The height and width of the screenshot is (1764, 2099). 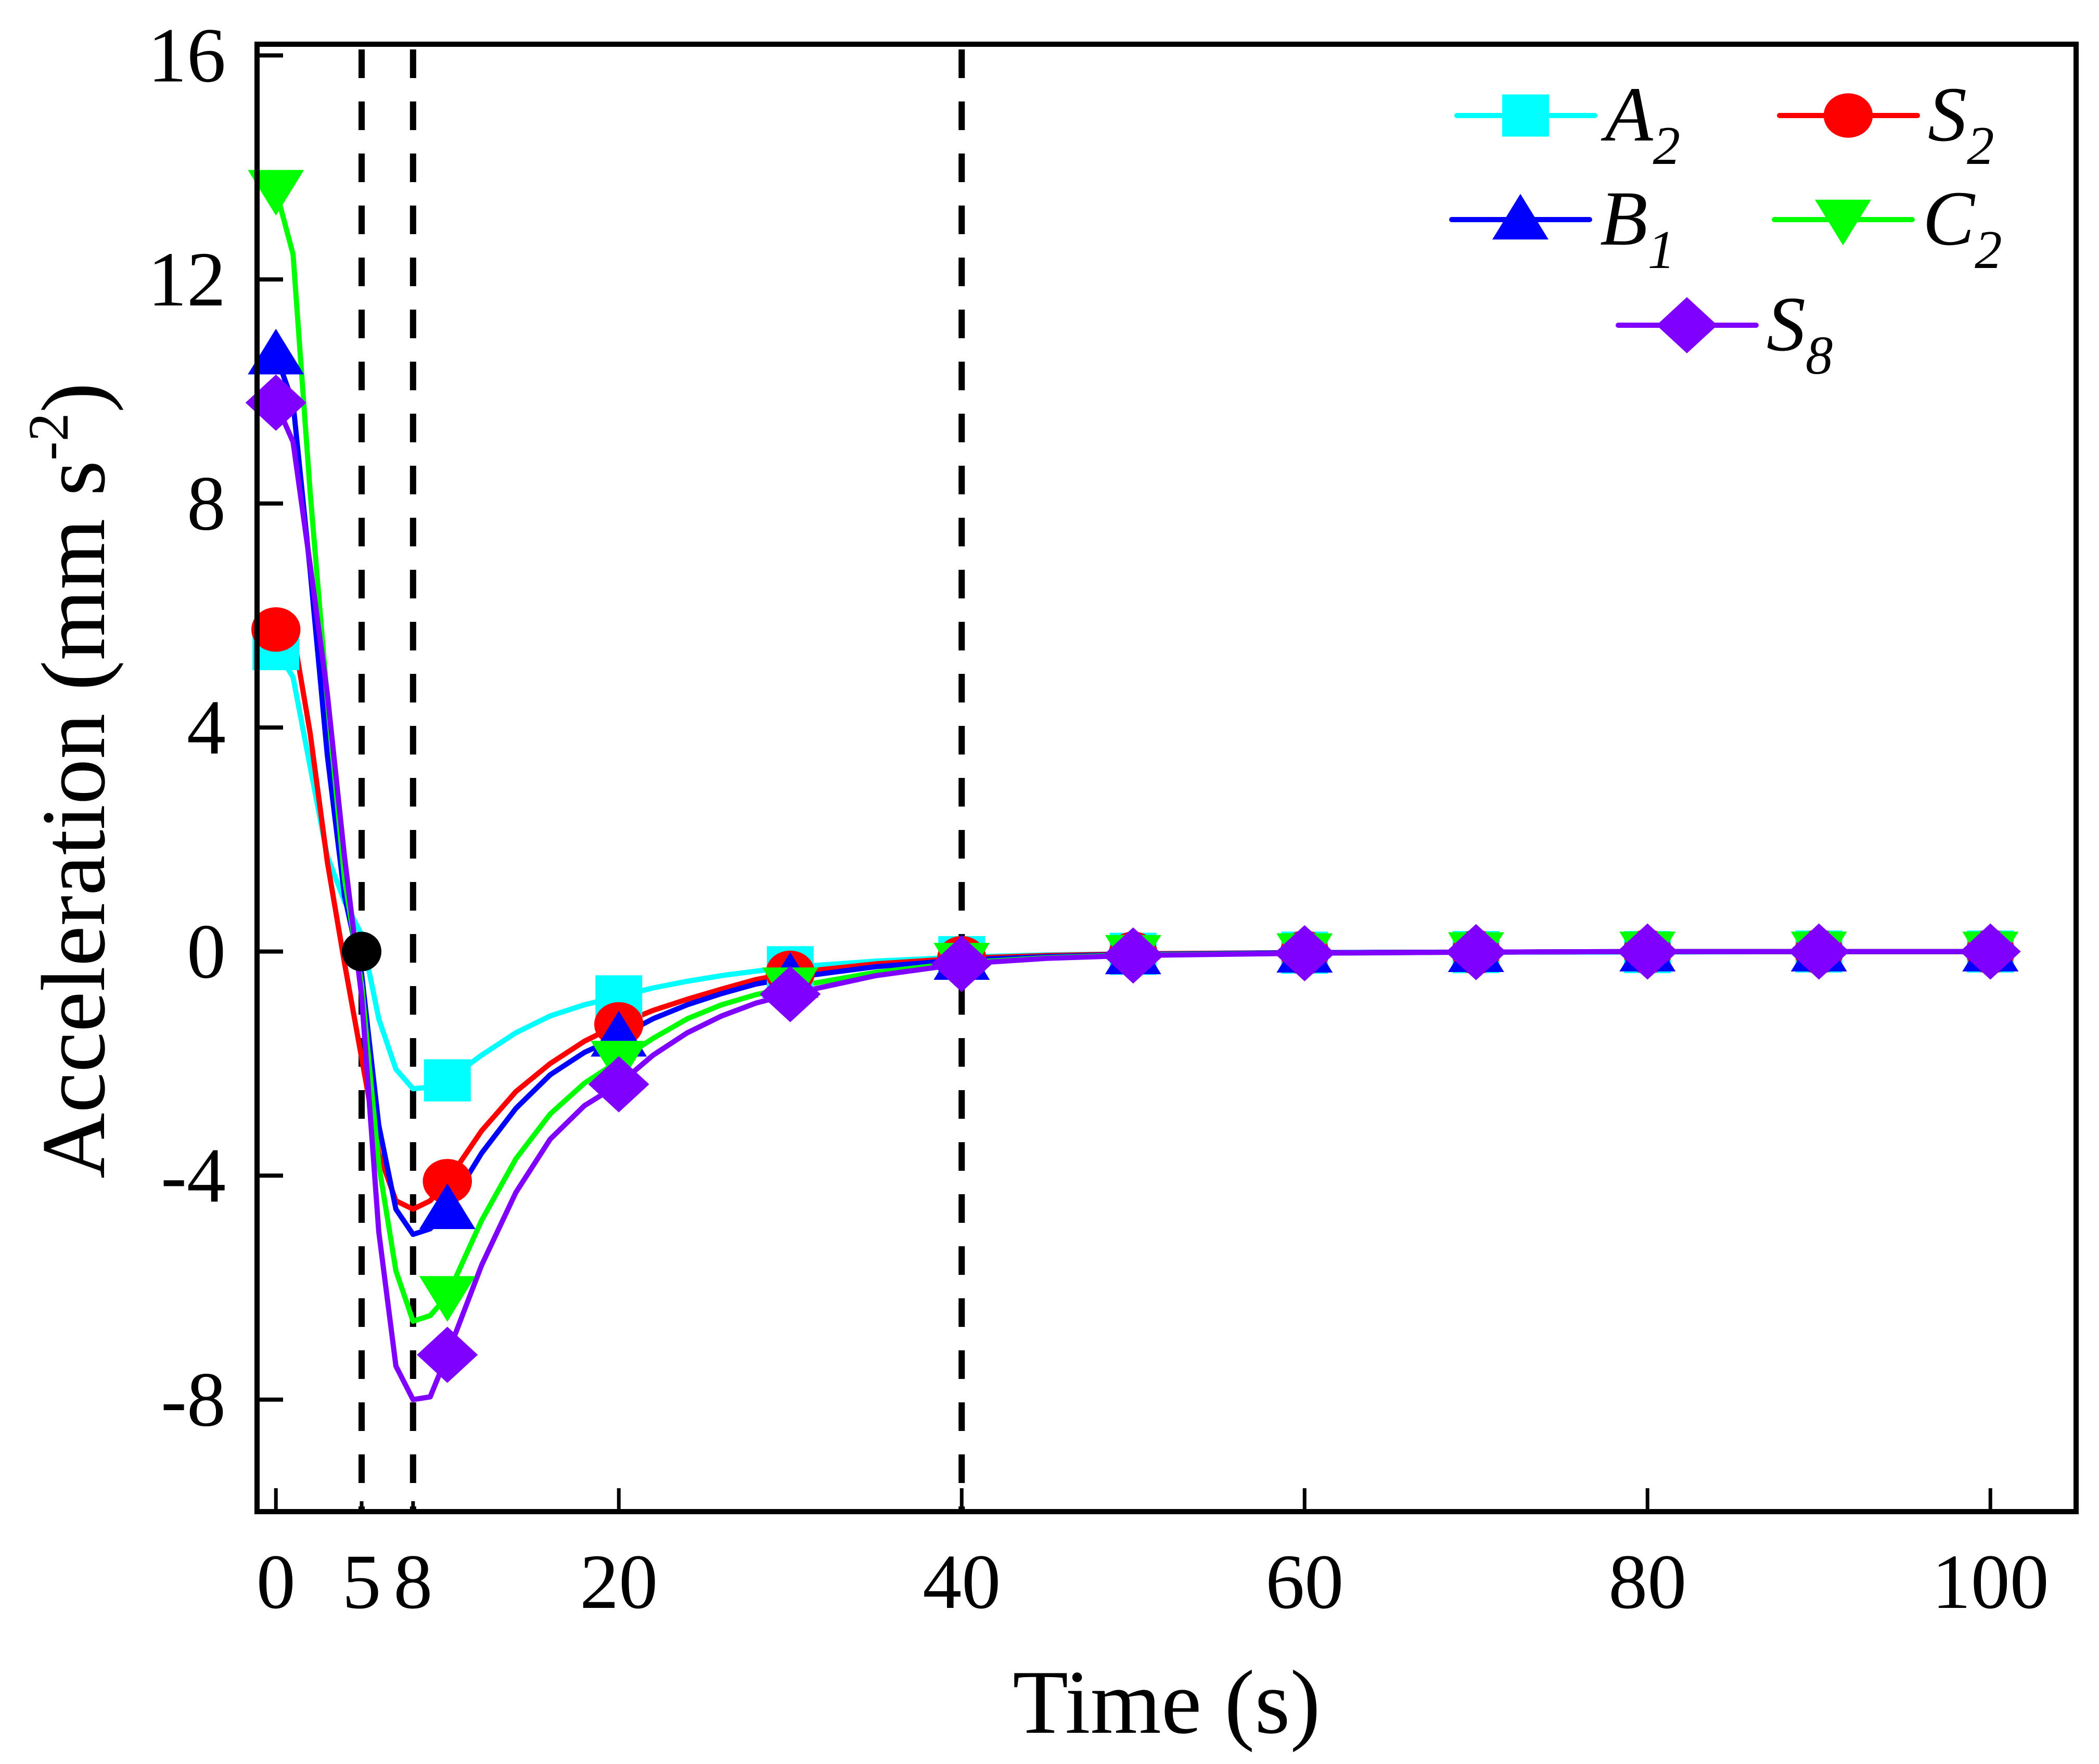 I want to click on y-tick-label: 8, so click(x=207, y=504).